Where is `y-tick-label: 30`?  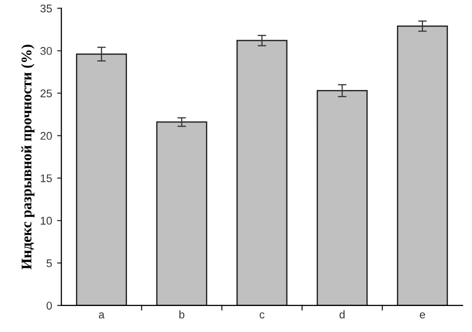
y-tick-label: 30 is located at coordinates (46, 51).